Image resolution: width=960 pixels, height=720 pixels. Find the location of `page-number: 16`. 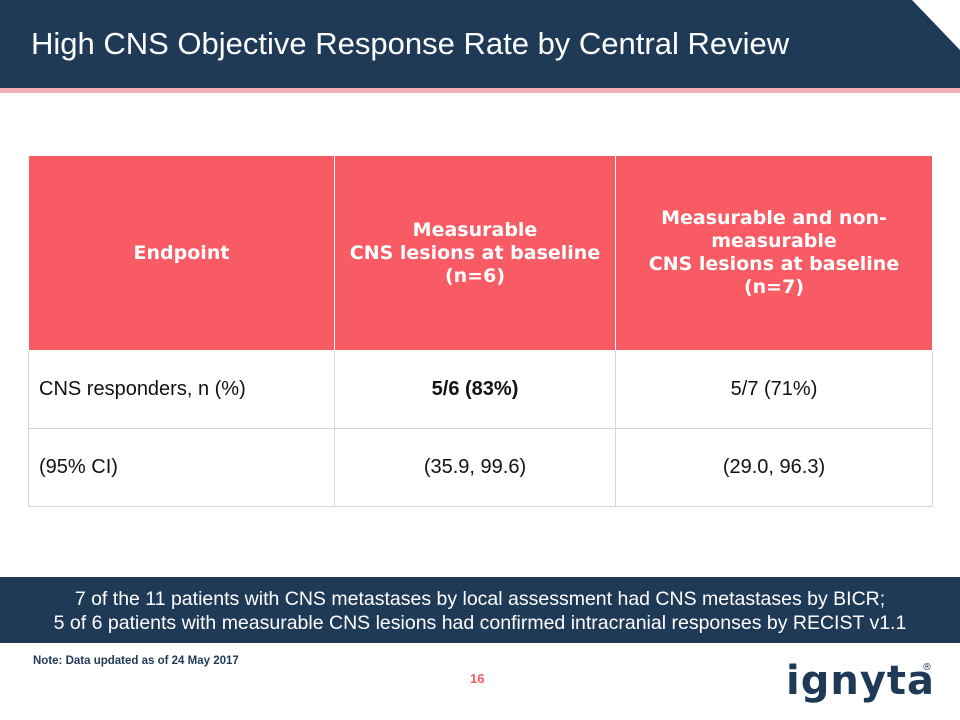

page-number: 16 is located at coordinates (477, 678).